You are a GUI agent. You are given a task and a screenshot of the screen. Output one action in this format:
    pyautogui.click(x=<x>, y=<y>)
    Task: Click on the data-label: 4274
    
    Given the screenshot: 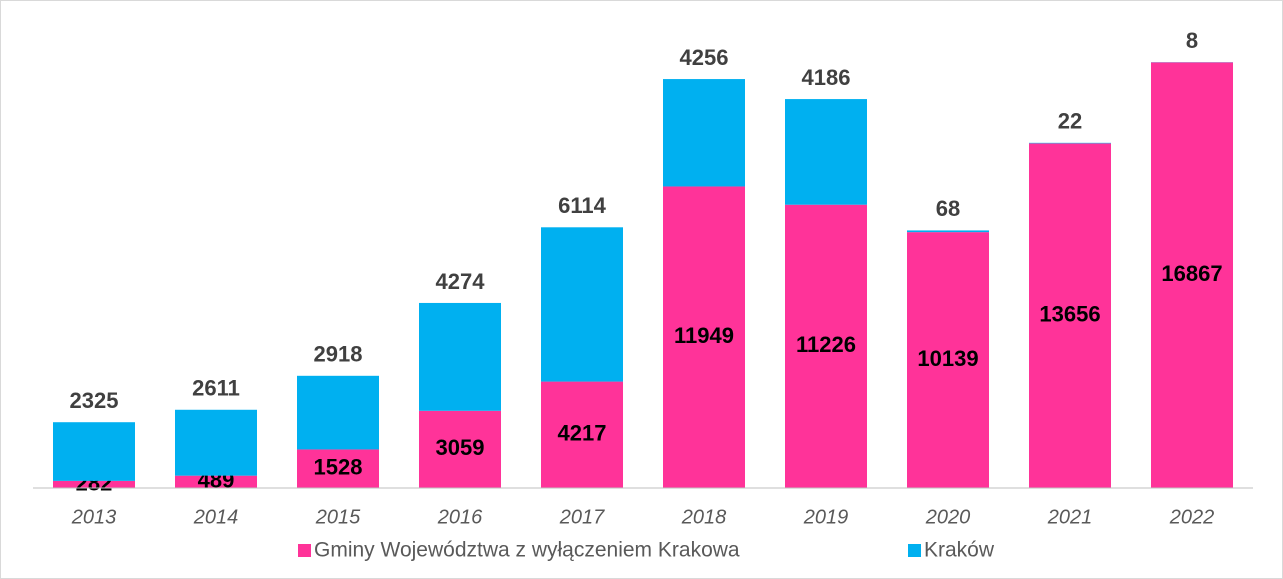 What is the action you would take?
    pyautogui.click(x=461, y=281)
    